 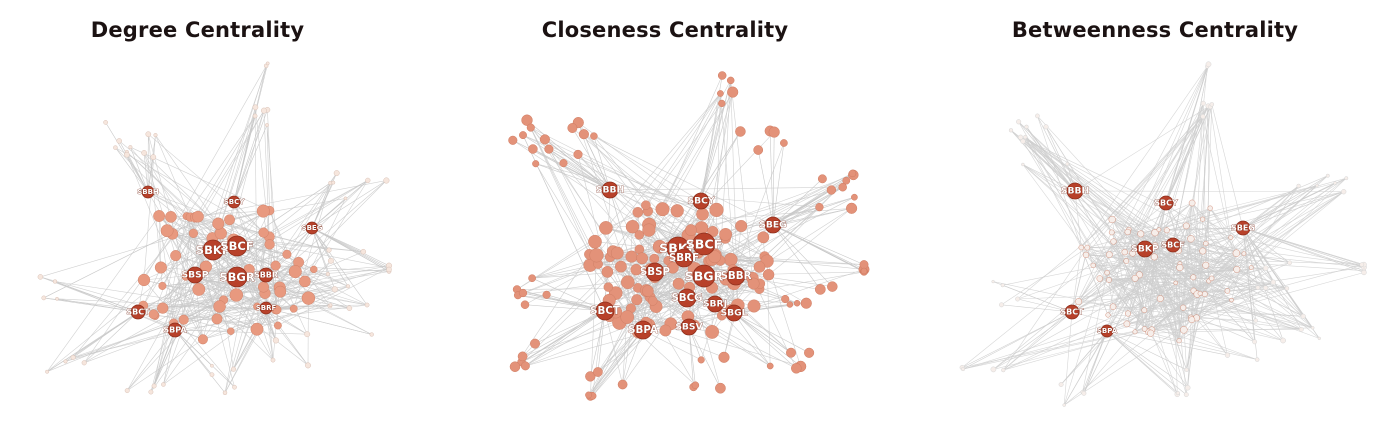 I want to click on hub-label: SBBH, so click(x=148, y=192).